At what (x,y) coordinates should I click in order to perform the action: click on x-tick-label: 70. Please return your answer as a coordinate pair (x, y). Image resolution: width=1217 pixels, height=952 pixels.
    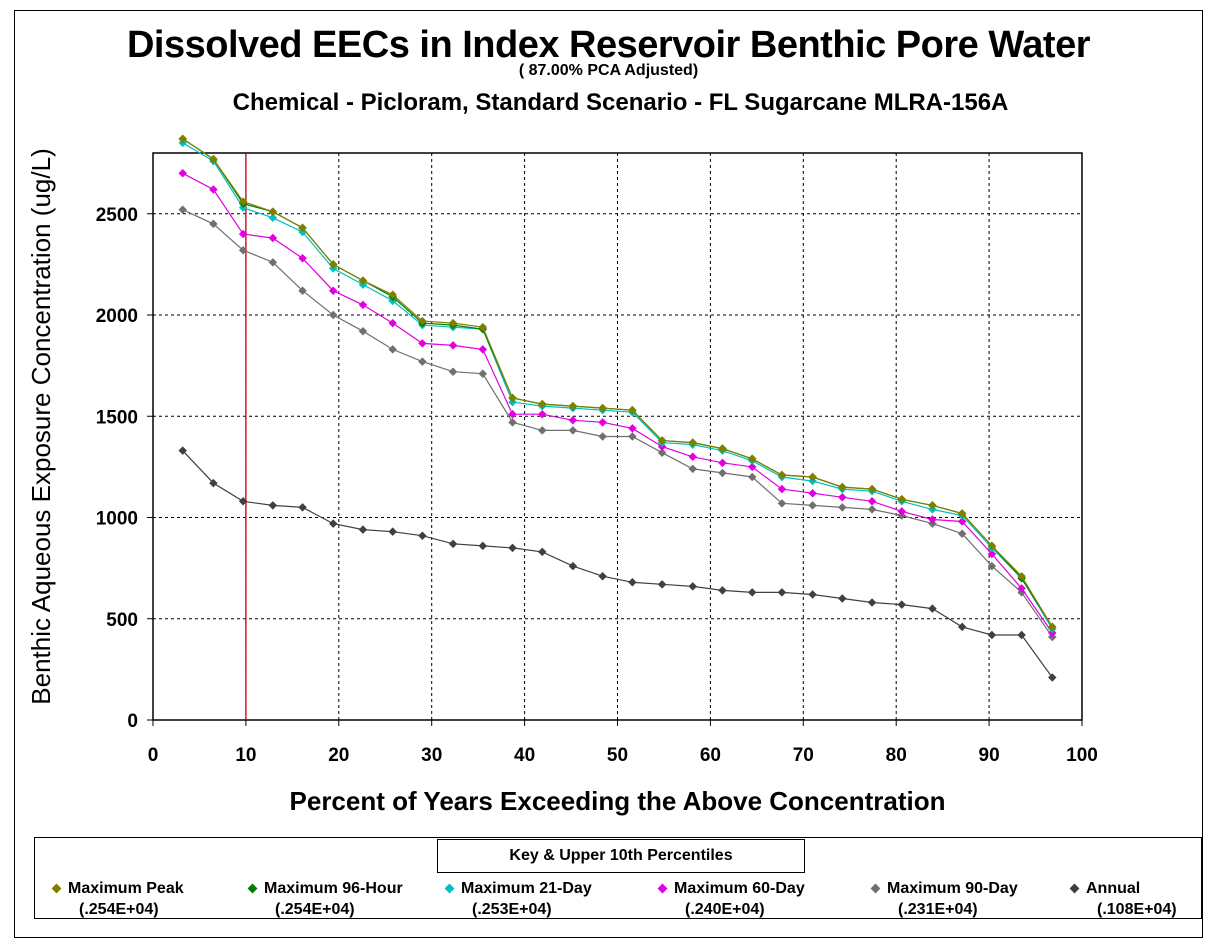
    Looking at the image, I should click on (803, 755).